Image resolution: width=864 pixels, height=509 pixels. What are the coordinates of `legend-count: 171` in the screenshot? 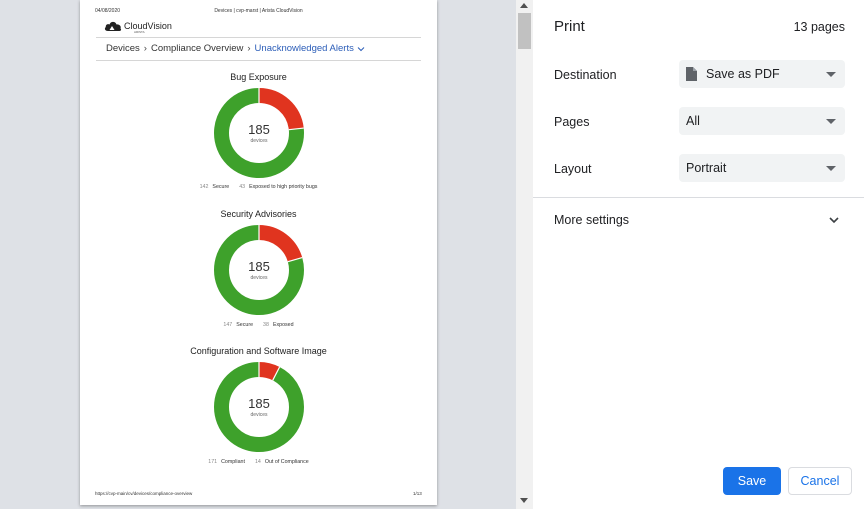 It's located at (213, 462).